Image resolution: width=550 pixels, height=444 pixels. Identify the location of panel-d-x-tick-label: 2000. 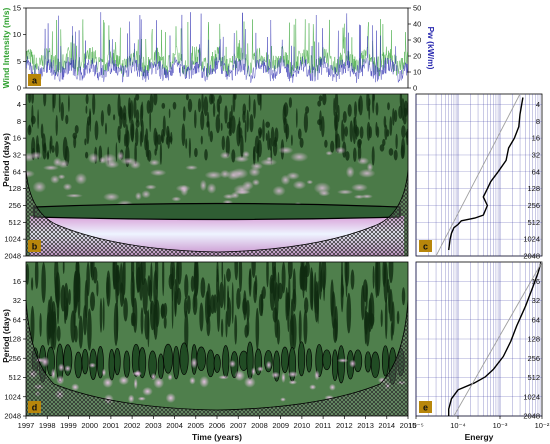
(89, 425).